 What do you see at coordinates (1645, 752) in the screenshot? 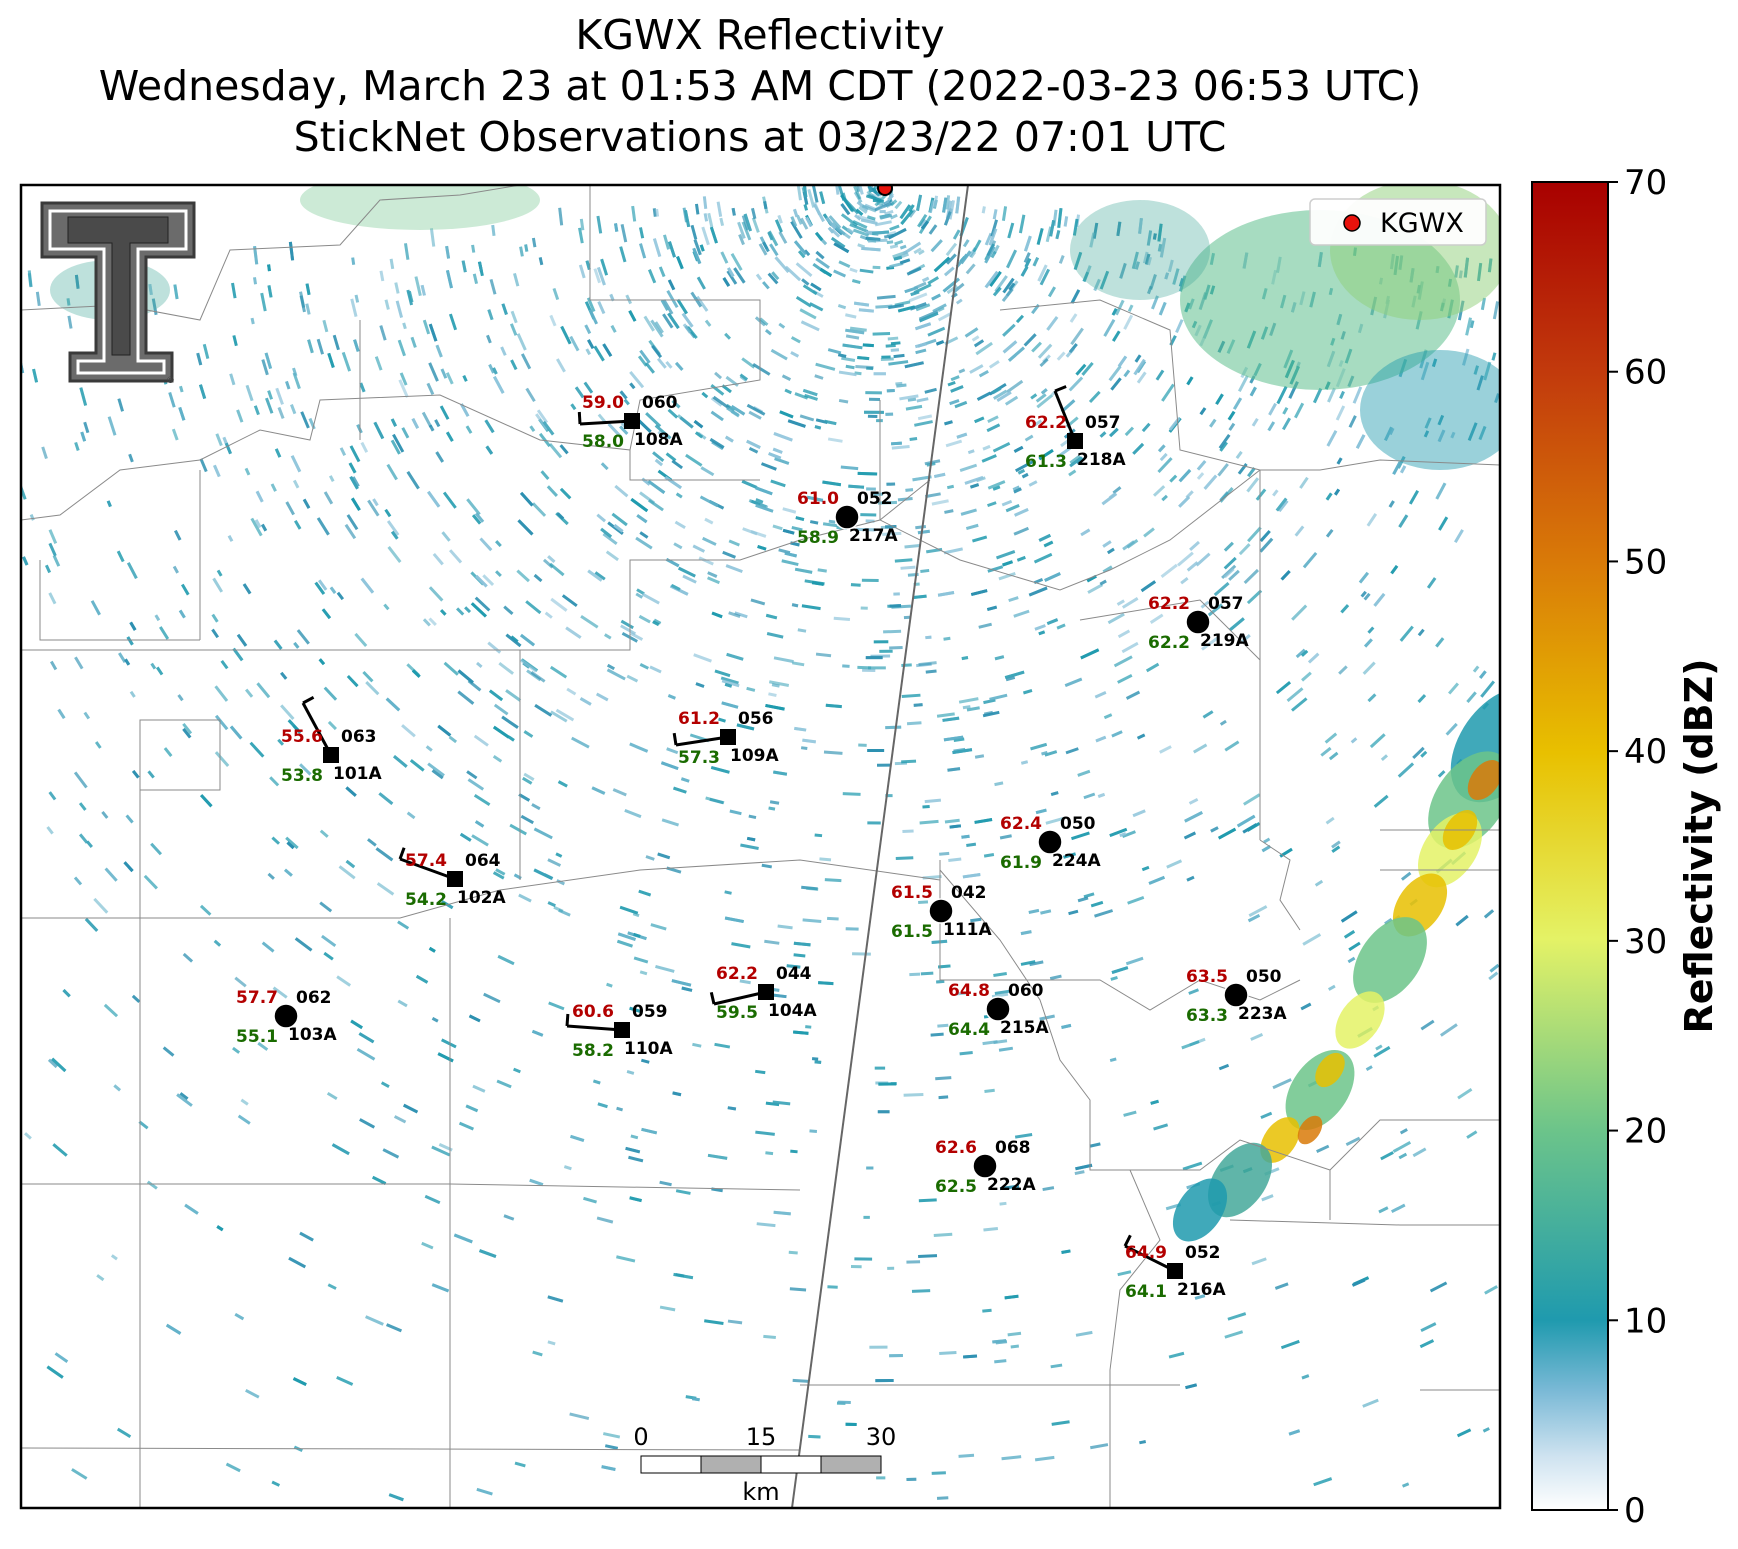
I see `colorbar-tick-label: 40` at bounding box center [1645, 752].